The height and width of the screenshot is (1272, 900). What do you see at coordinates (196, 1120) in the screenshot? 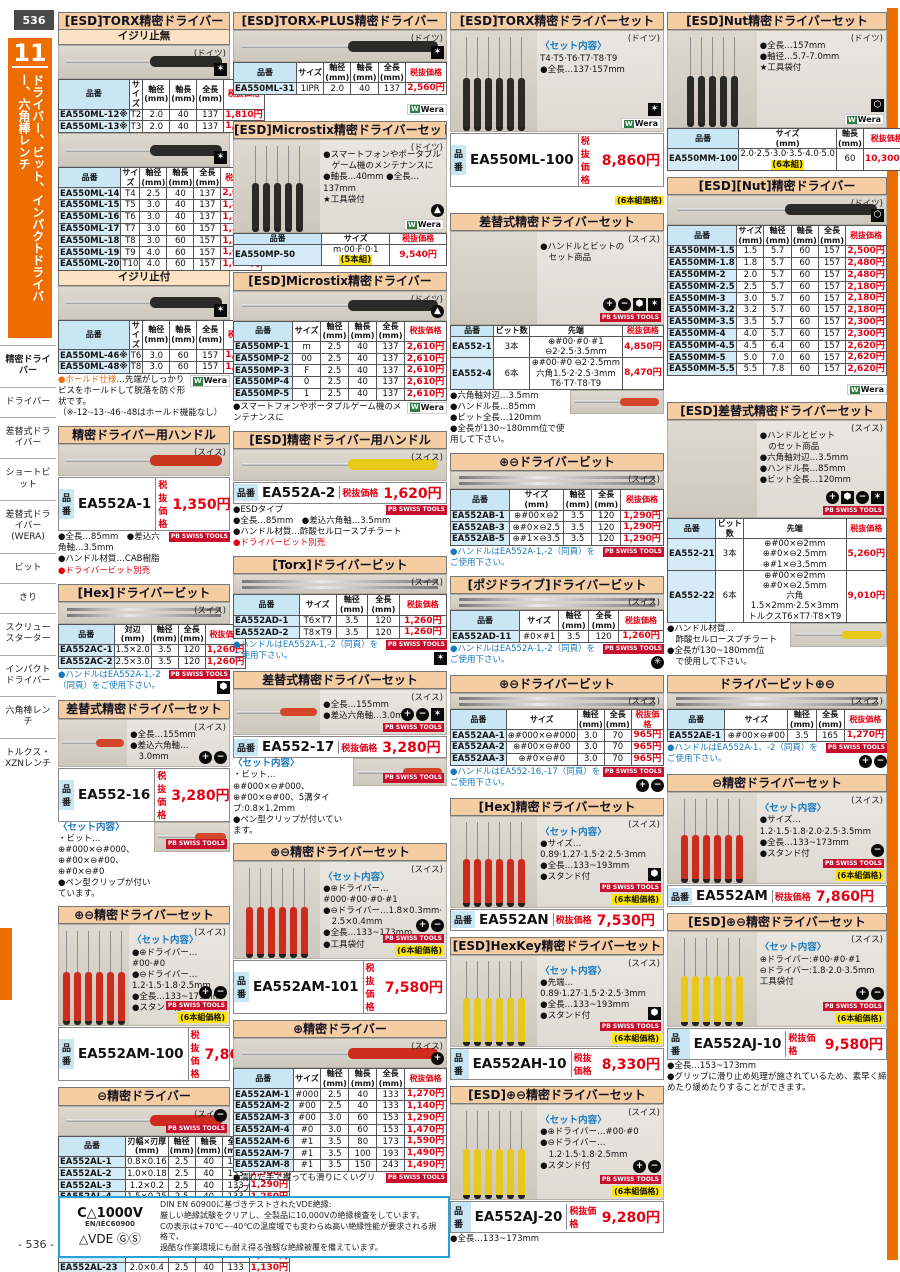
I see `image-corner-marks: − PB SWISS TOOLS` at bounding box center [196, 1120].